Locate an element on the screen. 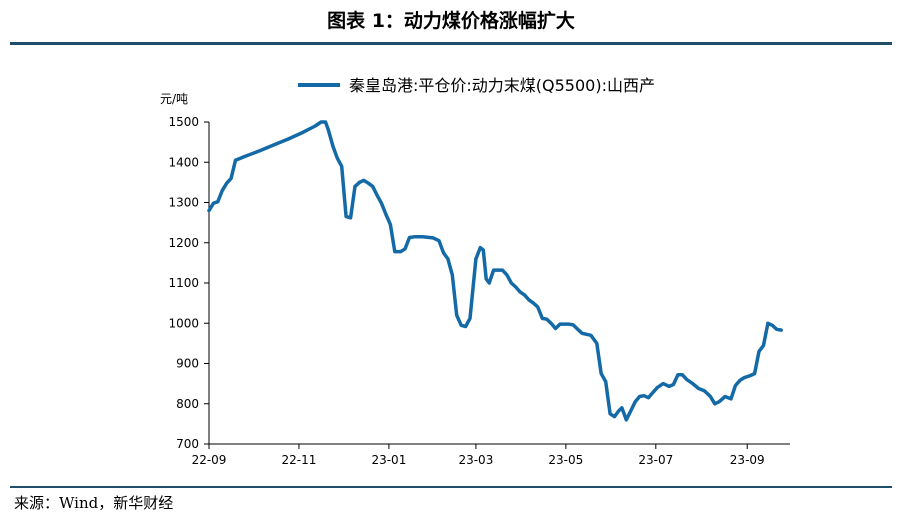  y-axis-ticks: 700 800 900 1000 1100 1200 1300 1400 1500 is located at coordinates (188, 283).